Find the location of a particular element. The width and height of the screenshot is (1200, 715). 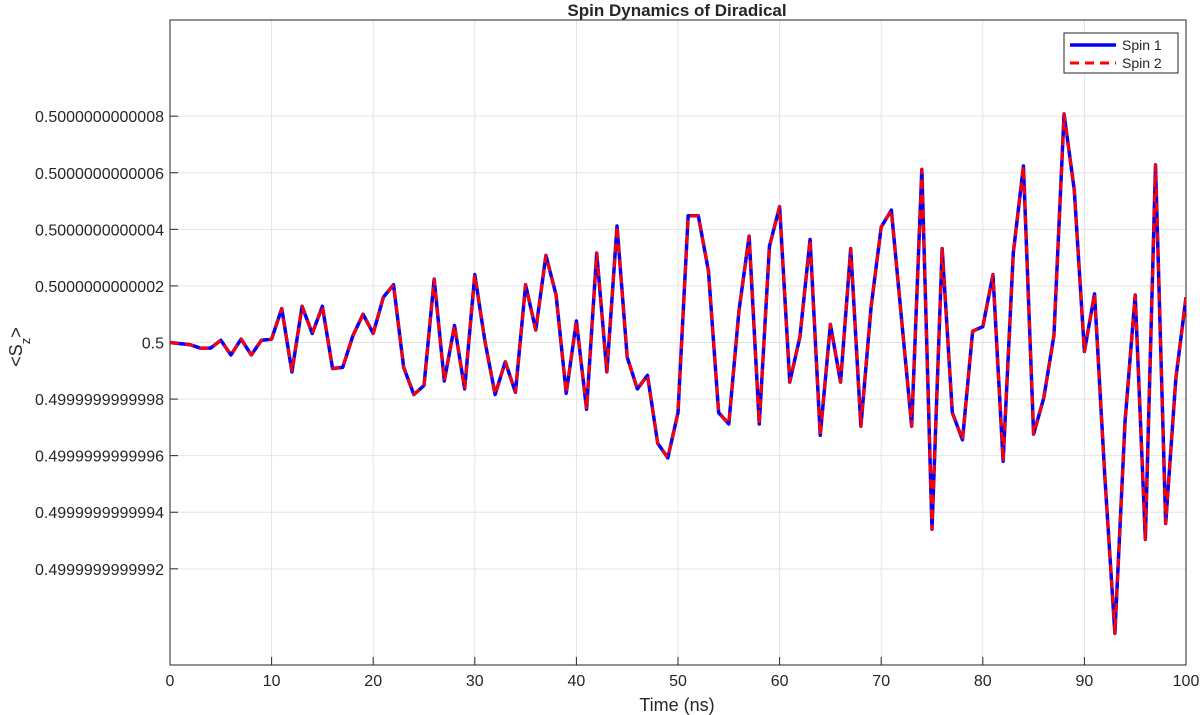

x-tick-label: 50 is located at coordinates (678, 681).